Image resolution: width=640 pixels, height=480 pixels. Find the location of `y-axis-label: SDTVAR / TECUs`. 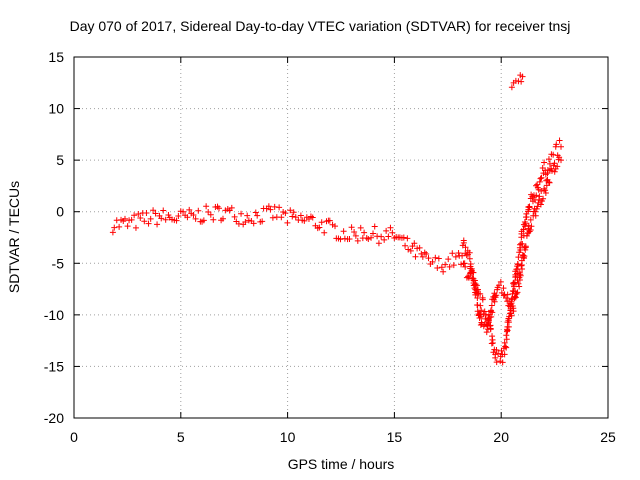

y-axis-label: SDTVAR / TECUs is located at coordinates (14, 237).